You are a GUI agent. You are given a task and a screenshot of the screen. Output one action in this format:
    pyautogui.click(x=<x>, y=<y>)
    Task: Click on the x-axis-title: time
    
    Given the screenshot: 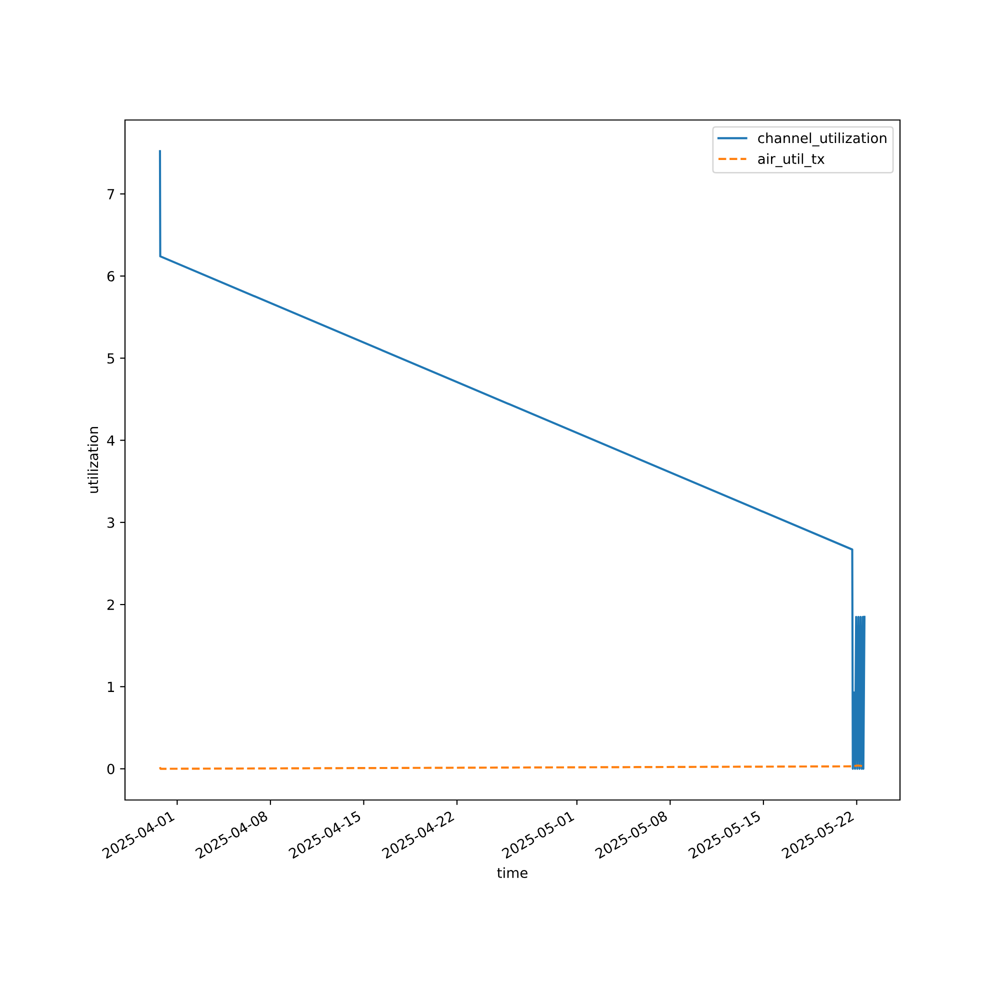 What is the action you would take?
    pyautogui.click(x=512, y=872)
    